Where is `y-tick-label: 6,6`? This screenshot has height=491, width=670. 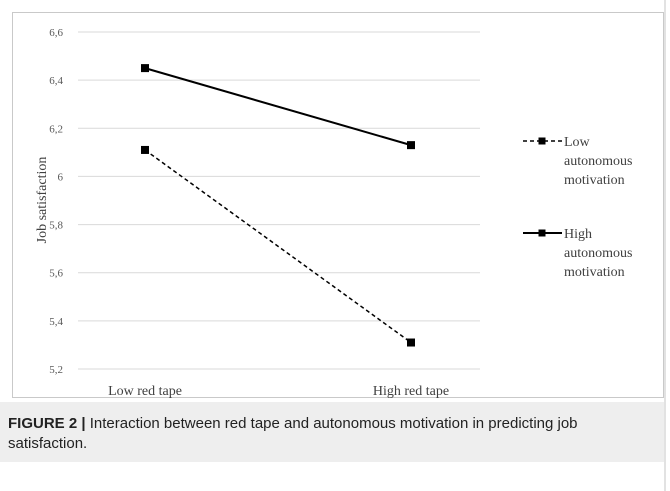 y-tick-label: 6,6 is located at coordinates (56, 33).